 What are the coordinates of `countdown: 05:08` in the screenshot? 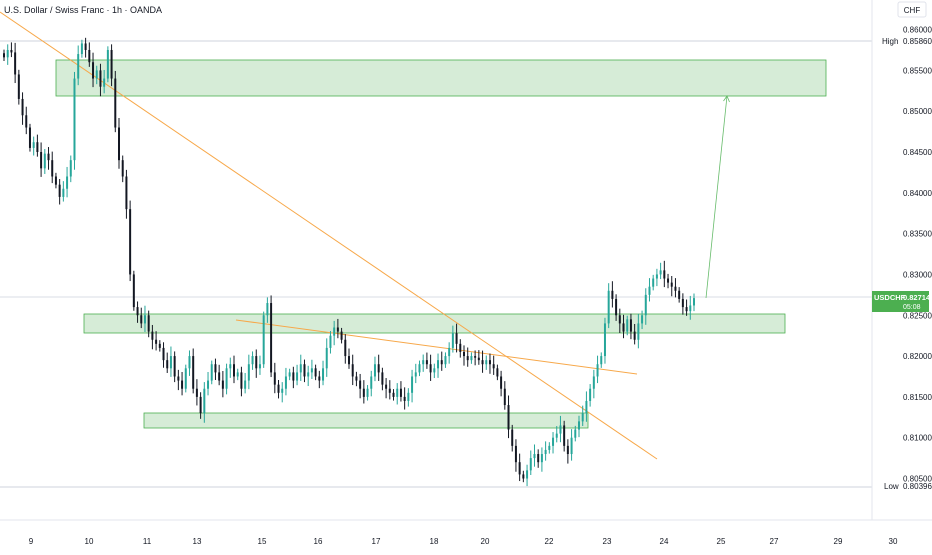 It's located at (912, 307).